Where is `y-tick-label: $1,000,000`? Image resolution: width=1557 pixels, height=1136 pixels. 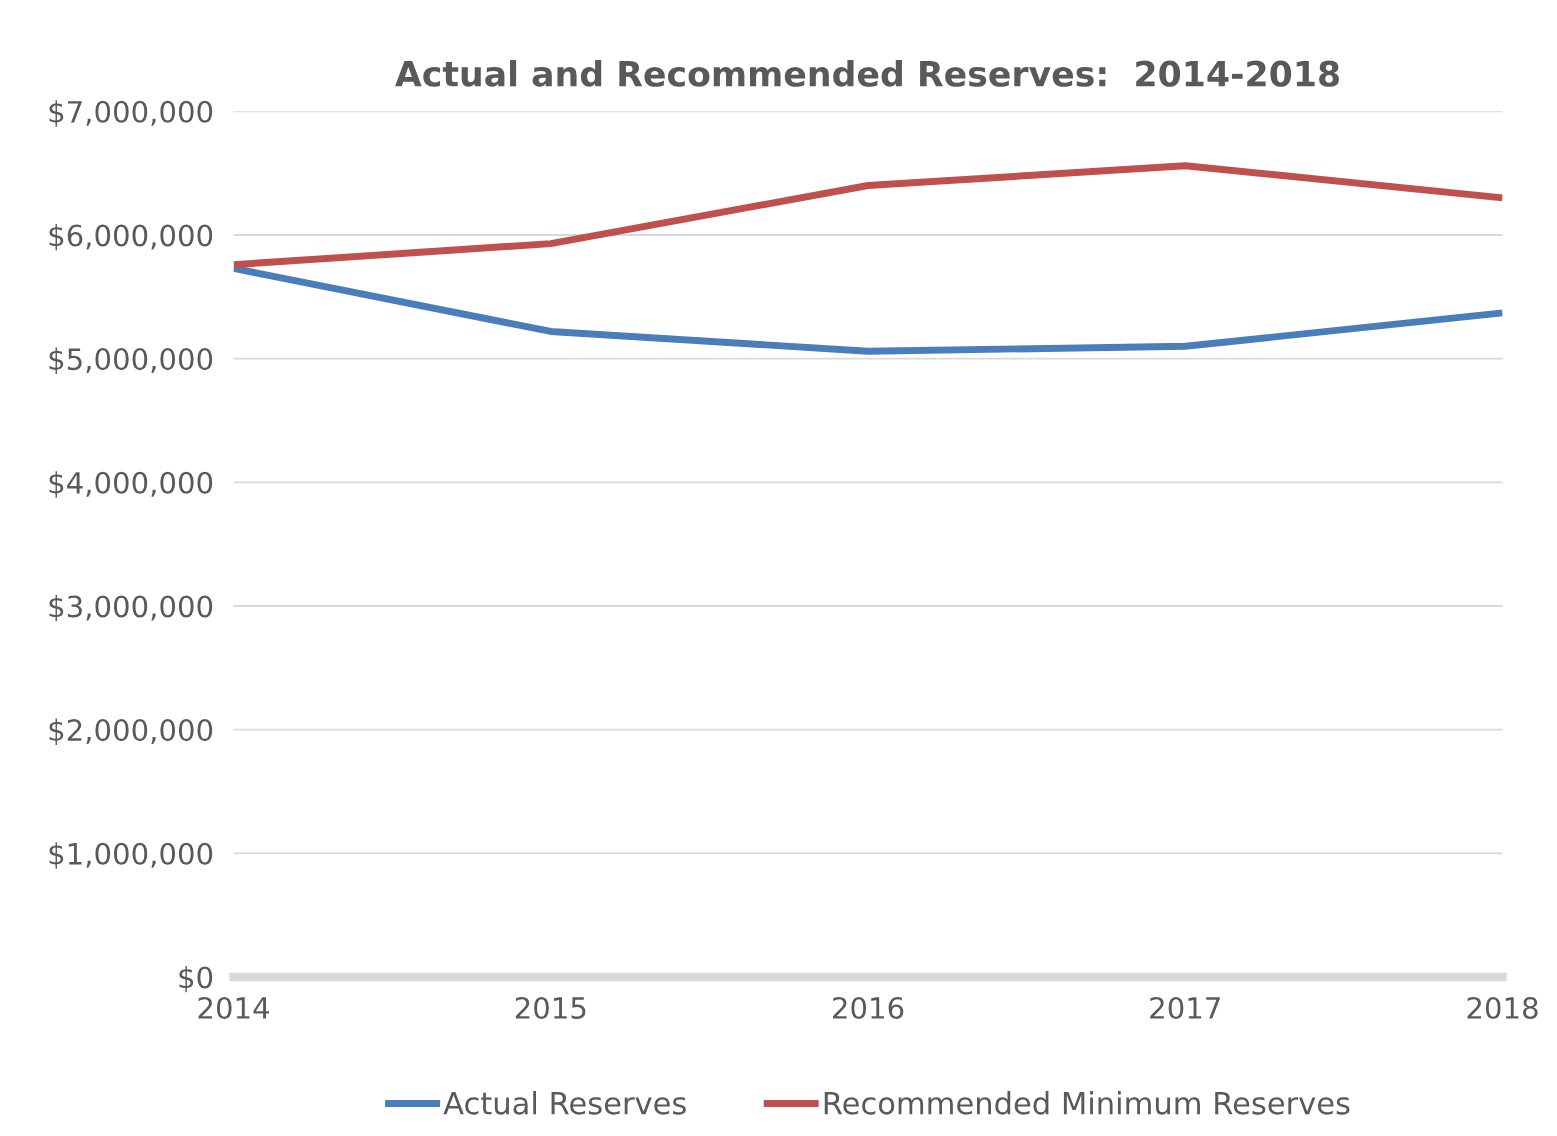
y-tick-label: $1,000,000 is located at coordinates (131, 855).